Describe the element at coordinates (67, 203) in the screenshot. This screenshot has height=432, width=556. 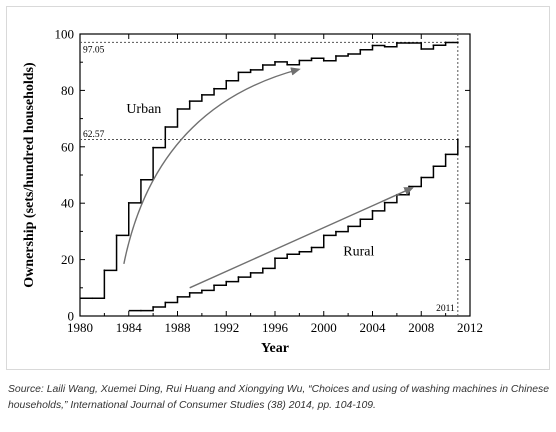
I see `y-tick-label: 40` at that location.